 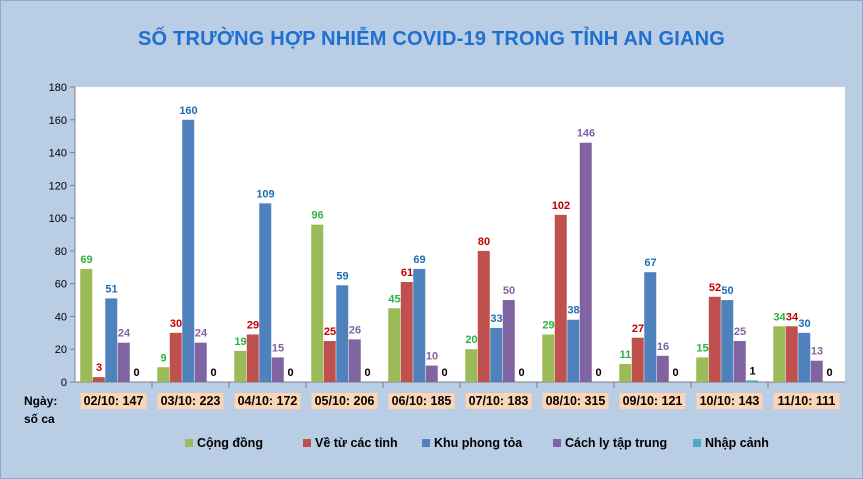 I want to click on y-tick-label: 40, so click(x=61, y=317).